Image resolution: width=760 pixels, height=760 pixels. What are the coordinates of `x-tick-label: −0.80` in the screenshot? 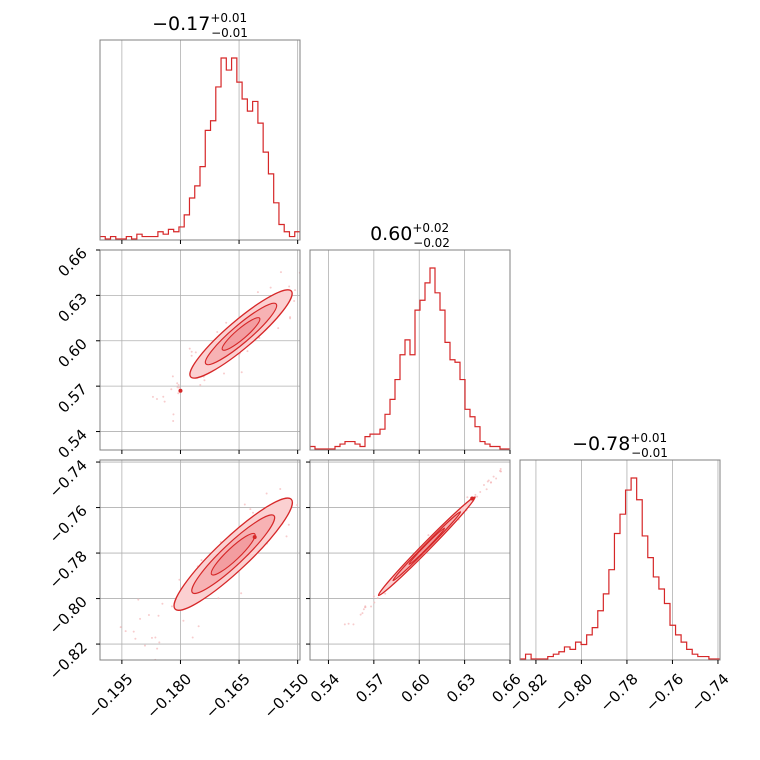 It's located at (573, 692).